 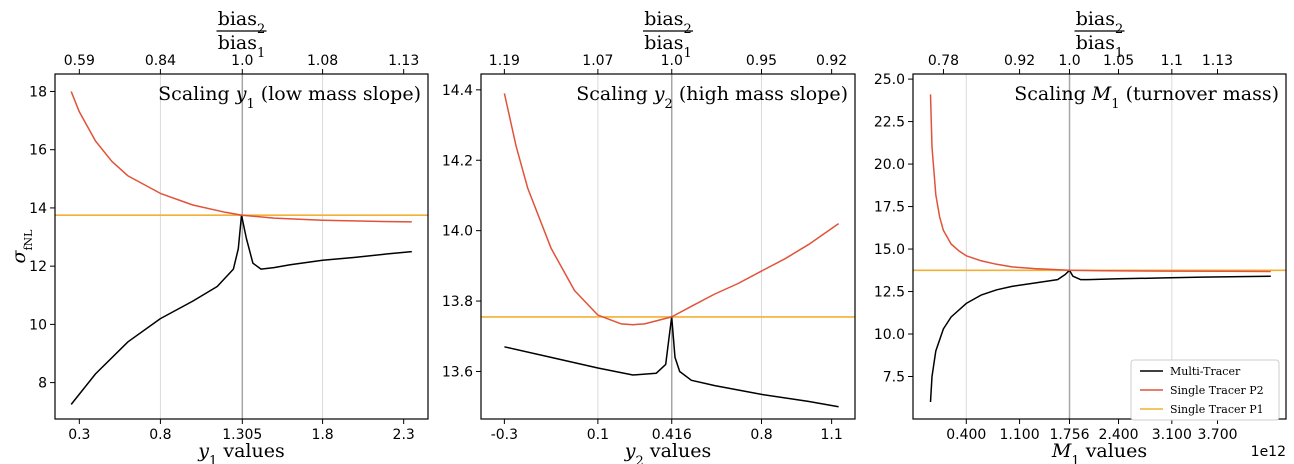 What do you see at coordinates (966, 435) in the screenshot?
I see `x-tick-label: 0.400` at bounding box center [966, 435].